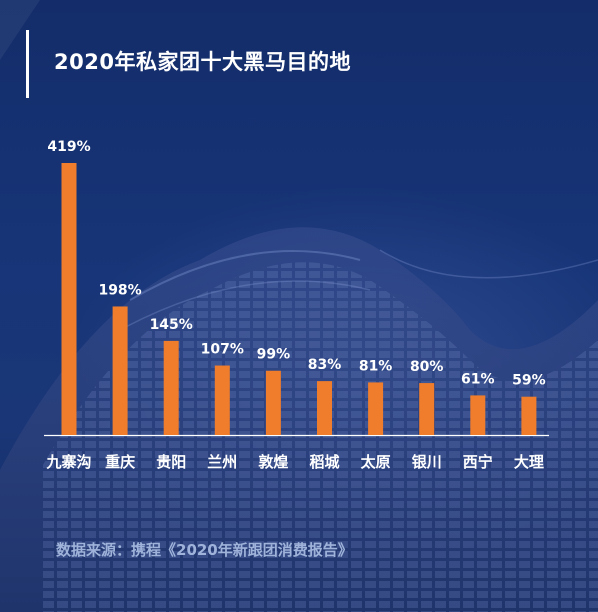  Describe the element at coordinates (120, 462) in the screenshot. I see `category-label-1: 重庆` at that location.